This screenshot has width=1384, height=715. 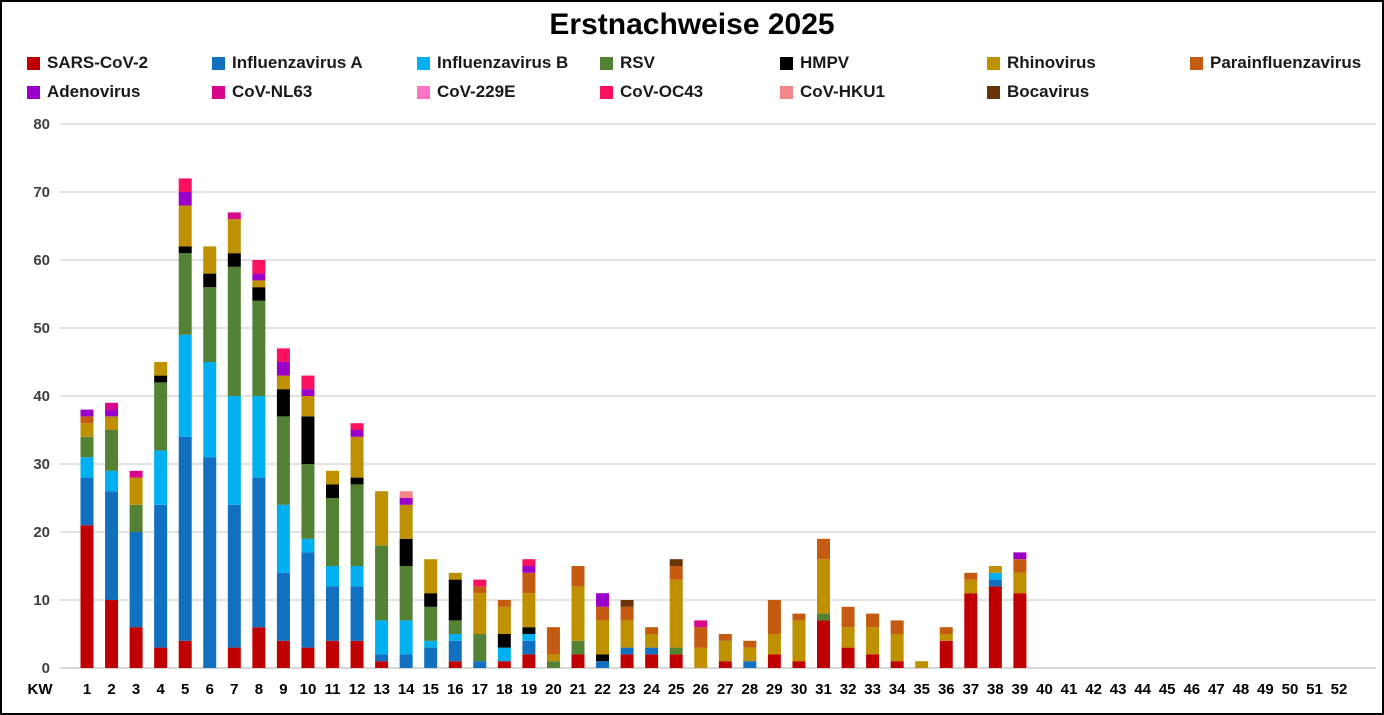 I want to click on x-tick-label-kw26: 26, so click(x=700, y=689).